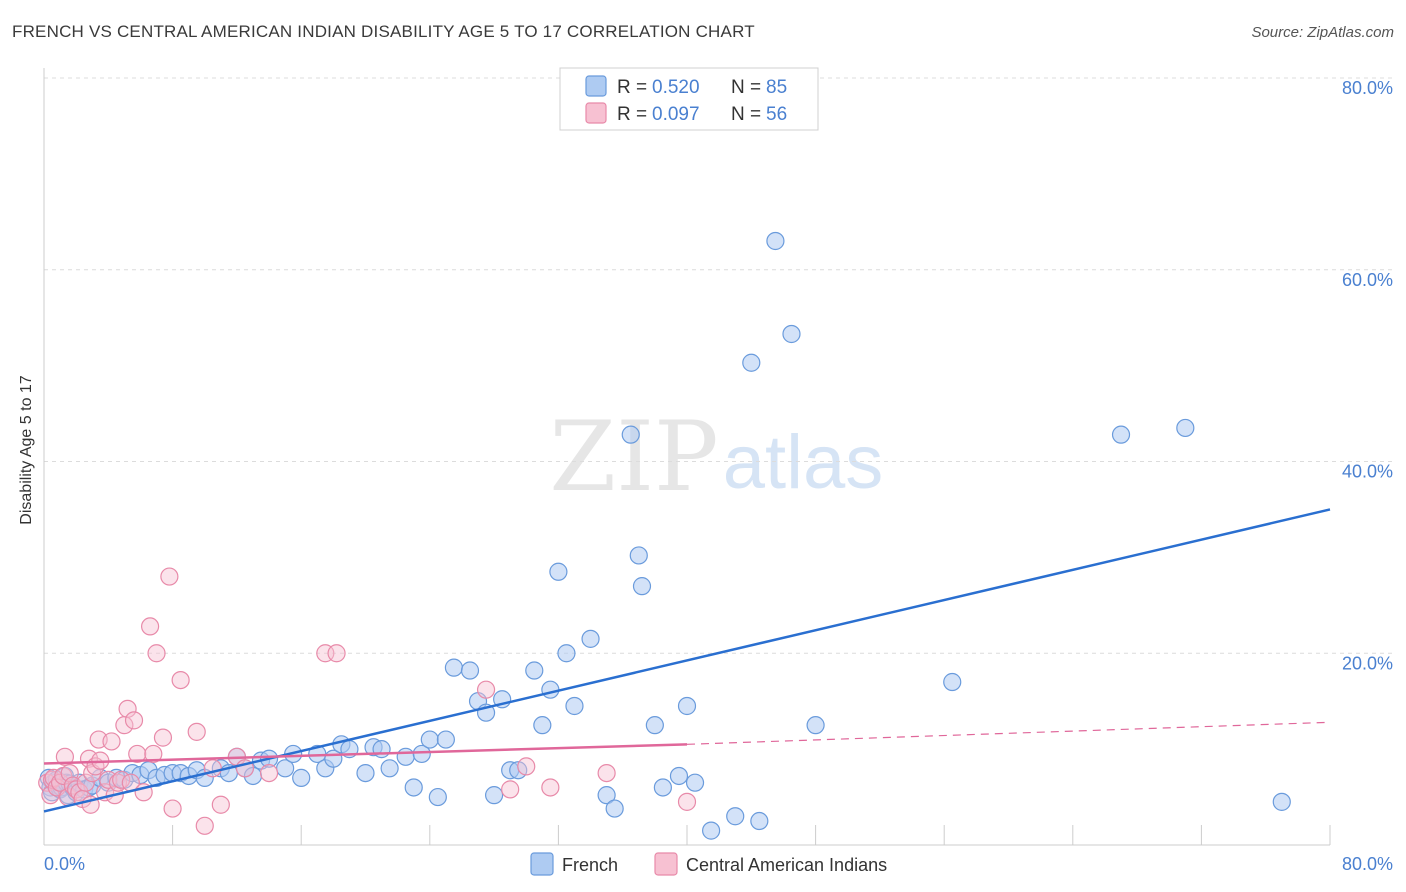 This screenshot has width=1406, height=892. Describe the element at coordinates (676, 114) in the screenshot. I see `legend-r-value: 0.097` at that location.